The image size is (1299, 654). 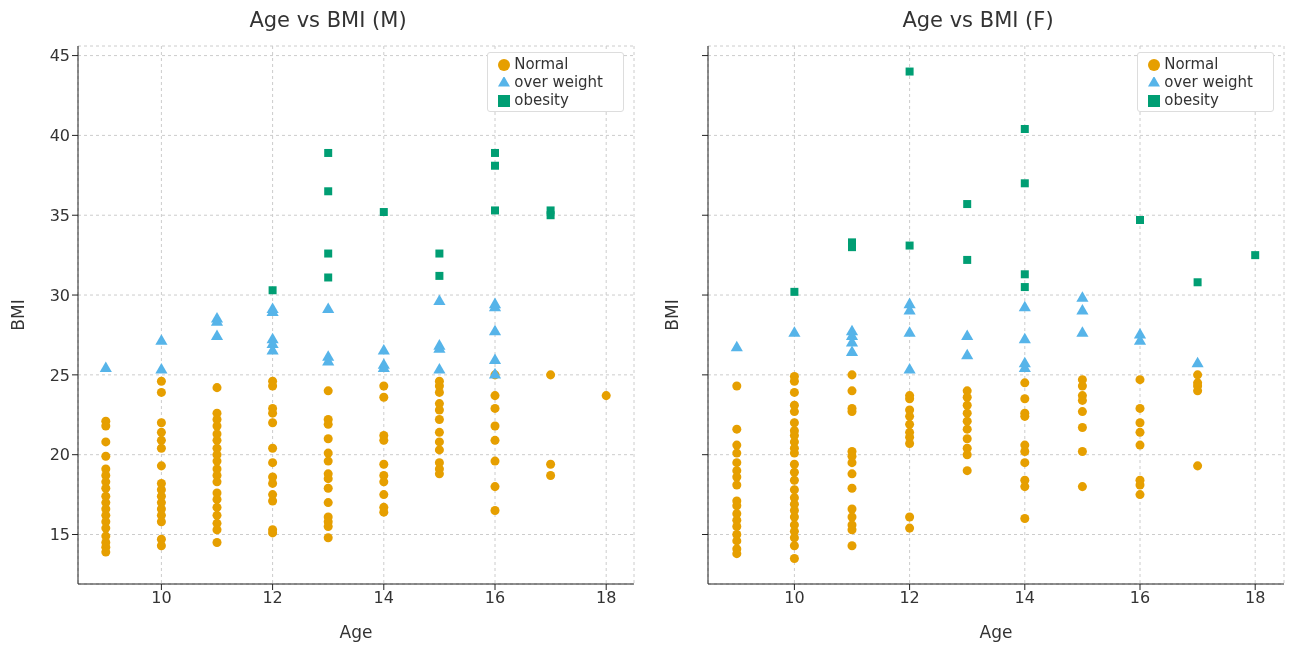 I want to click on y-tick-label: 25, so click(x=59, y=375).